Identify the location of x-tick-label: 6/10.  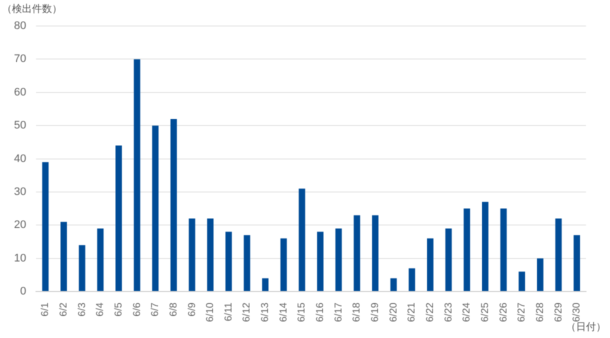
(210, 312).